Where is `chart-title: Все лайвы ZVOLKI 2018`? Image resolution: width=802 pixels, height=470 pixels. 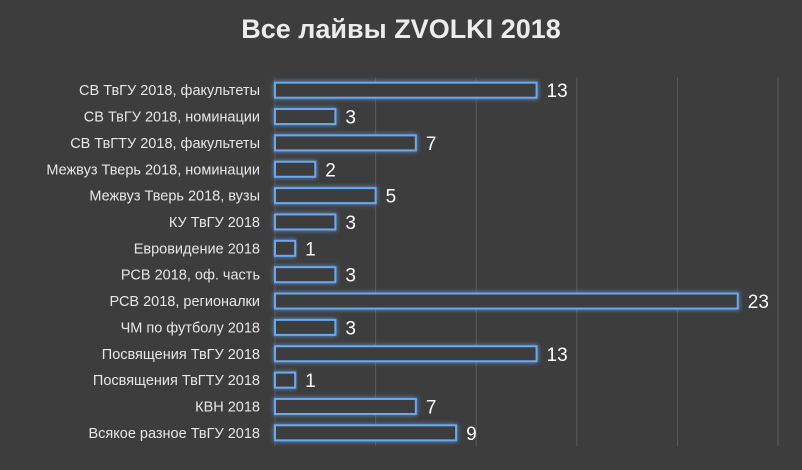 chart-title: Все лайвы ZVOLKI 2018 is located at coordinates (401, 29).